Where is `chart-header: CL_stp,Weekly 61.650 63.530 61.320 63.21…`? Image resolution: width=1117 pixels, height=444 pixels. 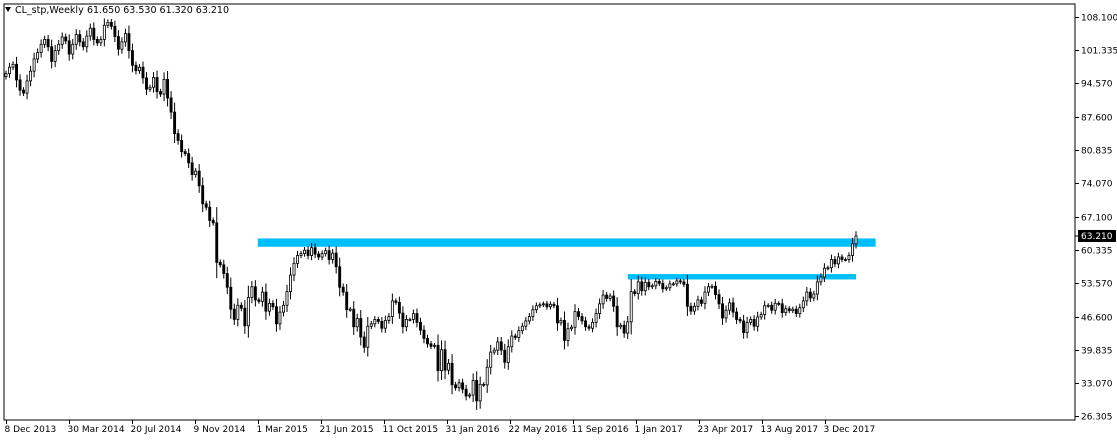
chart-header: CL_stp,Weekly 61.650 63.530 61.320 63.21… is located at coordinates (117, 10).